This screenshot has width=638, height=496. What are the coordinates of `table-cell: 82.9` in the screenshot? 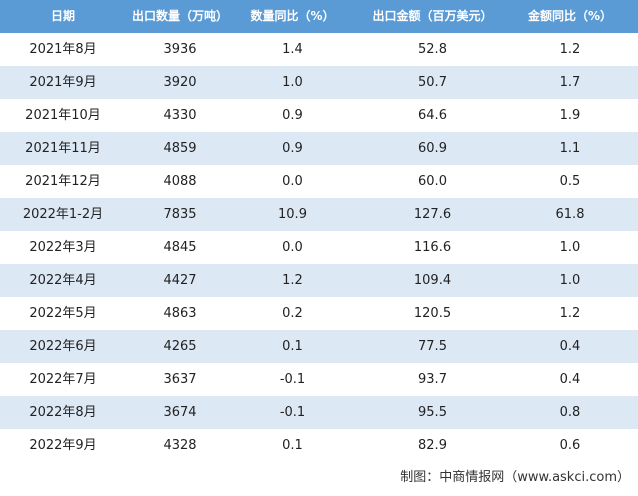 It's located at (432, 445).